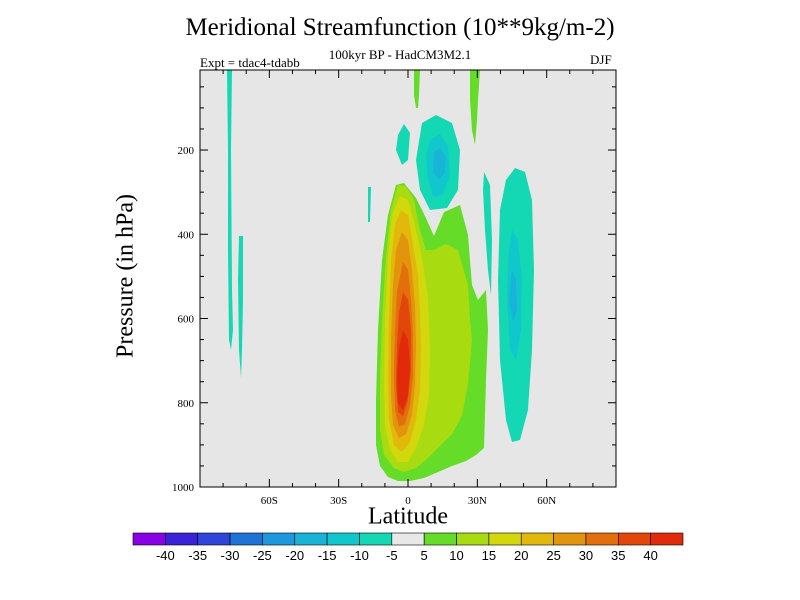  Describe the element at coordinates (546, 501) in the screenshot. I see `x-tick-label: 60N` at that location.